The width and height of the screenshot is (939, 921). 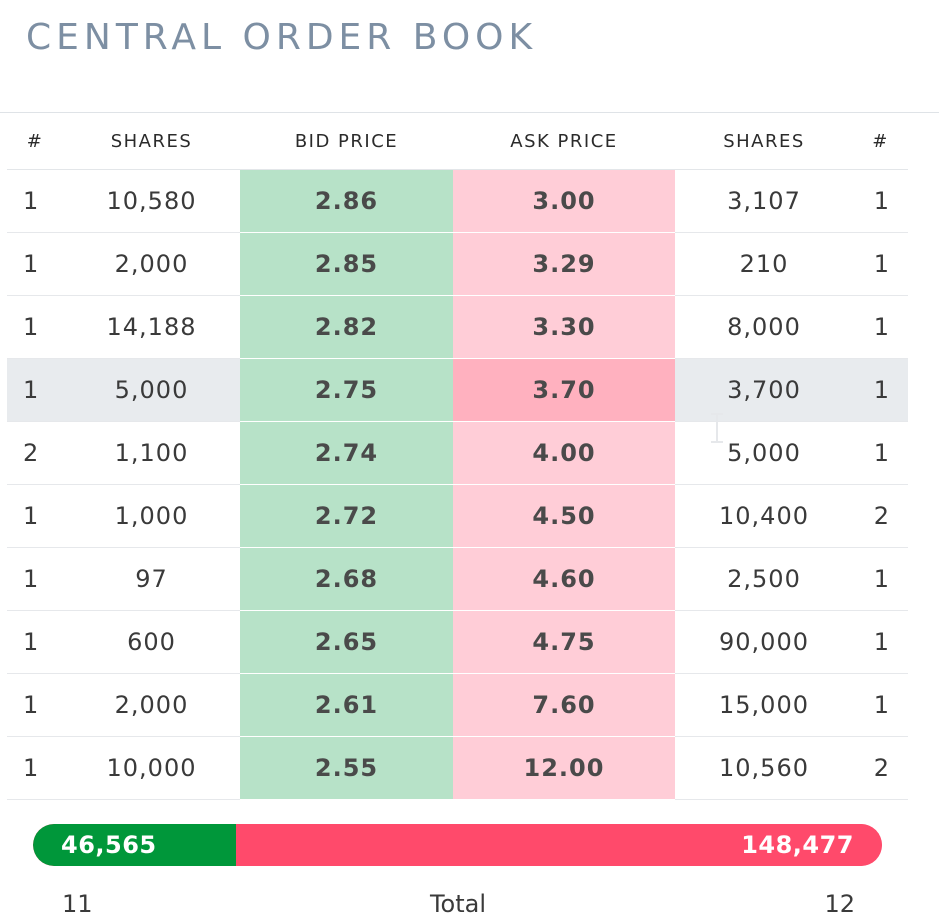 What do you see at coordinates (764, 768) in the screenshot?
I see `ask-shares-cell: 10,560` at bounding box center [764, 768].